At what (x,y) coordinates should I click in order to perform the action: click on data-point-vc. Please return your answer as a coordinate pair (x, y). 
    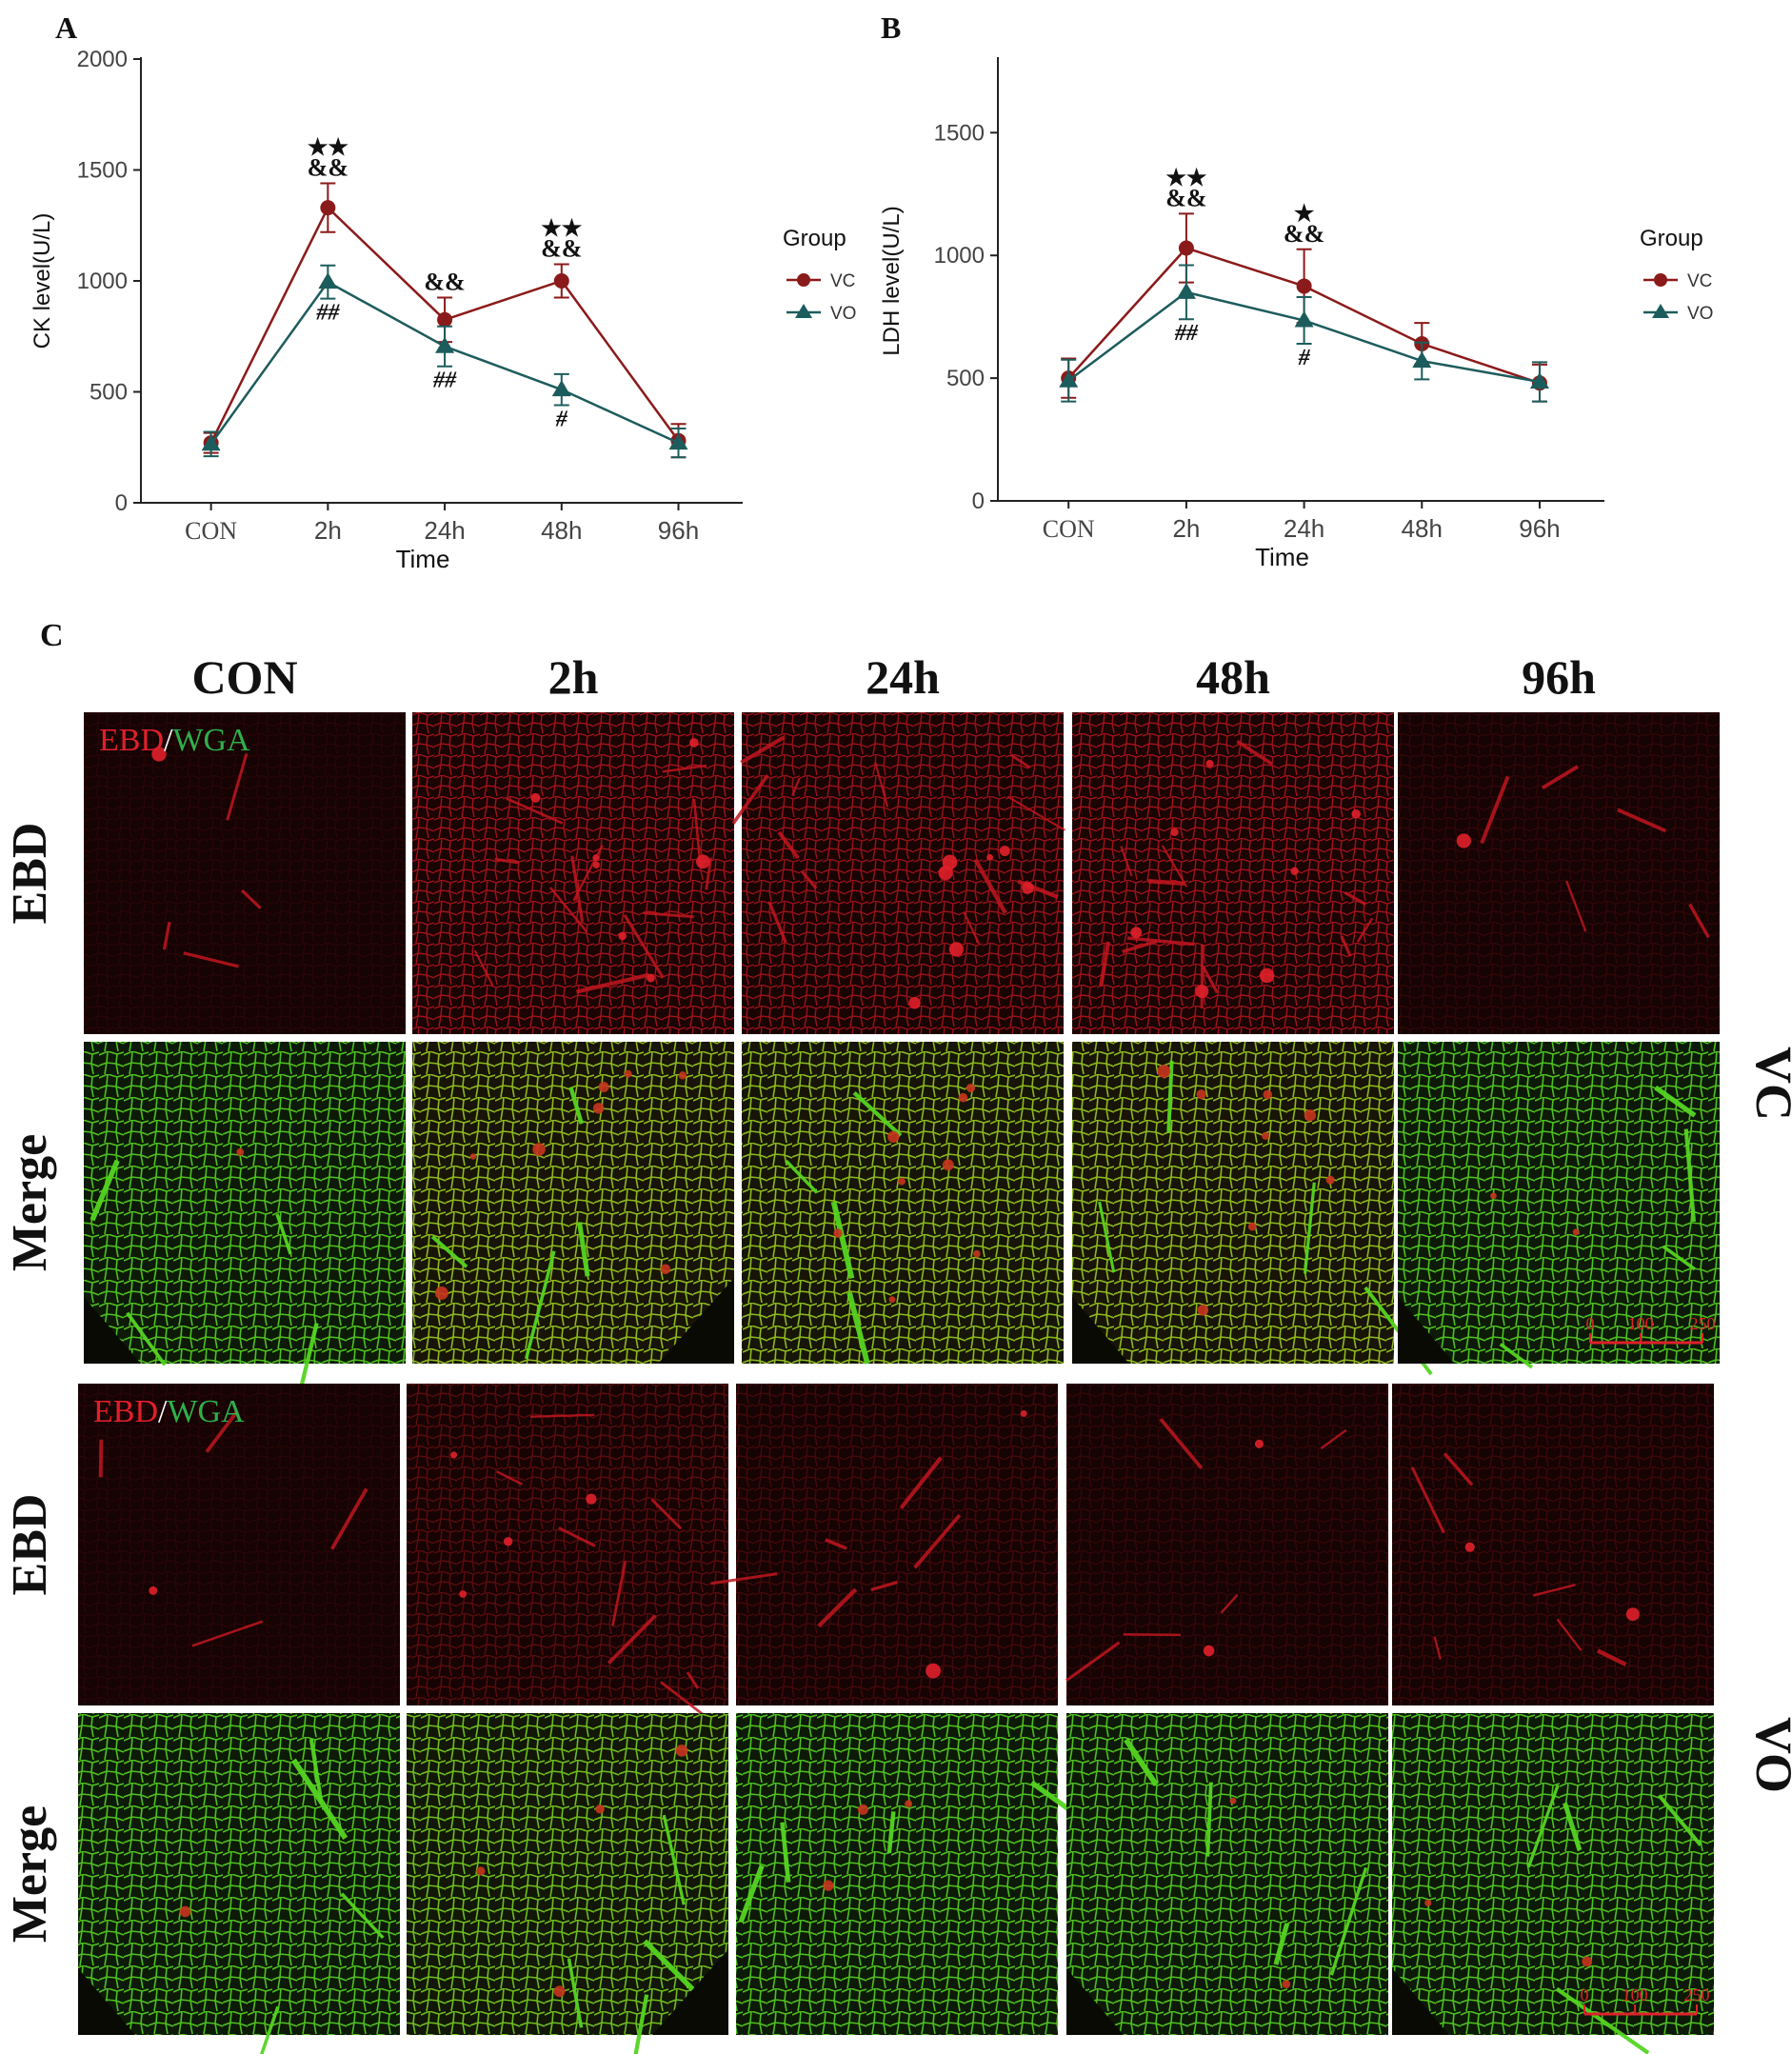
    Looking at the image, I should click on (328, 208).